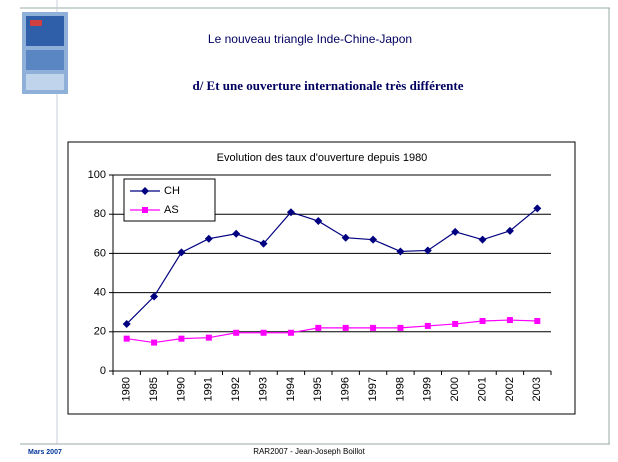 This screenshot has width=618, height=462. Describe the element at coordinates (181, 389) in the screenshot. I see `x-tick-label: 1990` at that location.